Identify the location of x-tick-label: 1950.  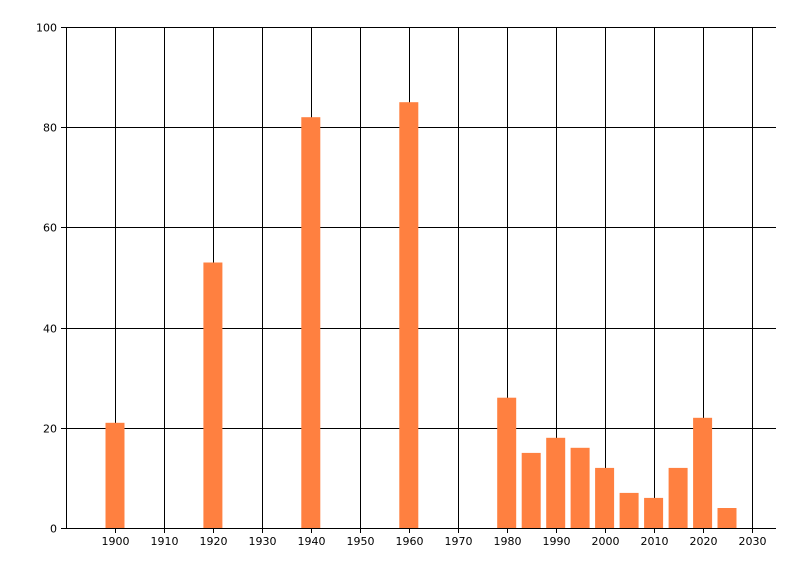
(361, 541).